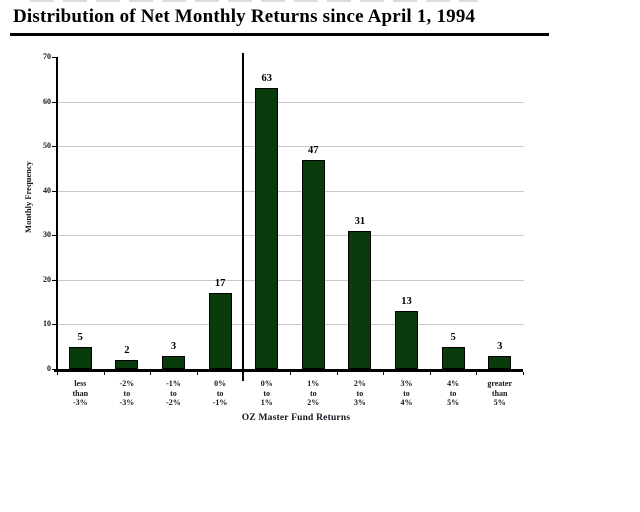 The width and height of the screenshot is (640, 512). I want to click on x-axis-line, so click(288, 370).